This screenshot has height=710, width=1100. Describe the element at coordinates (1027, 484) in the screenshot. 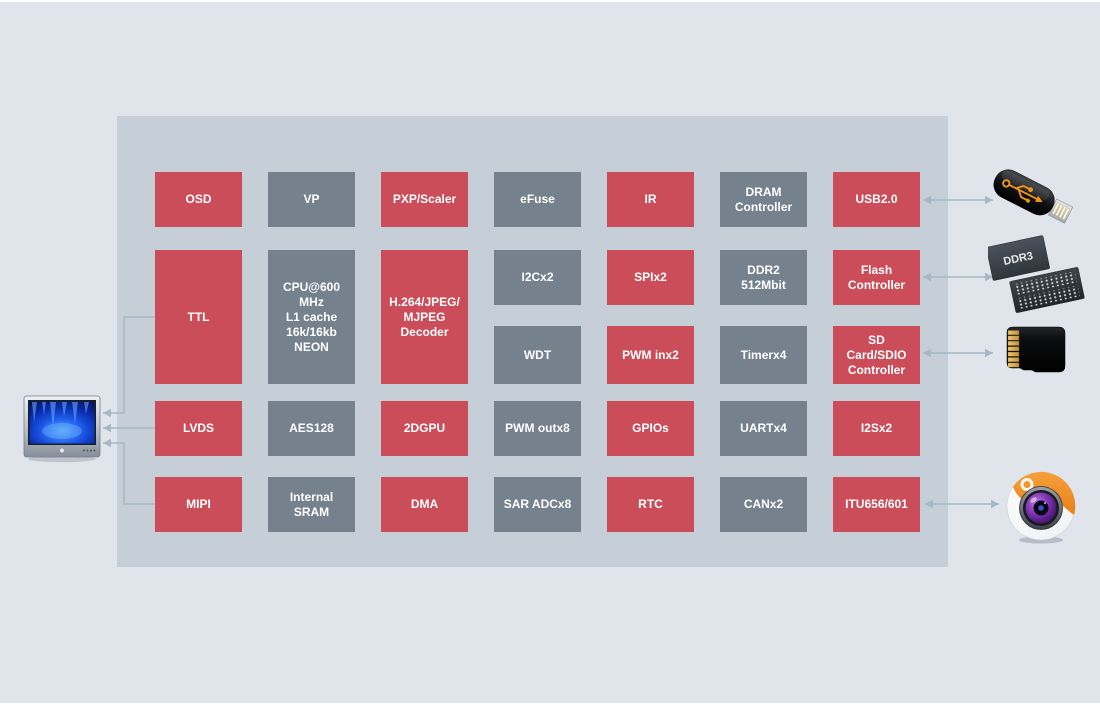

I see `camera-ring-detail` at that location.